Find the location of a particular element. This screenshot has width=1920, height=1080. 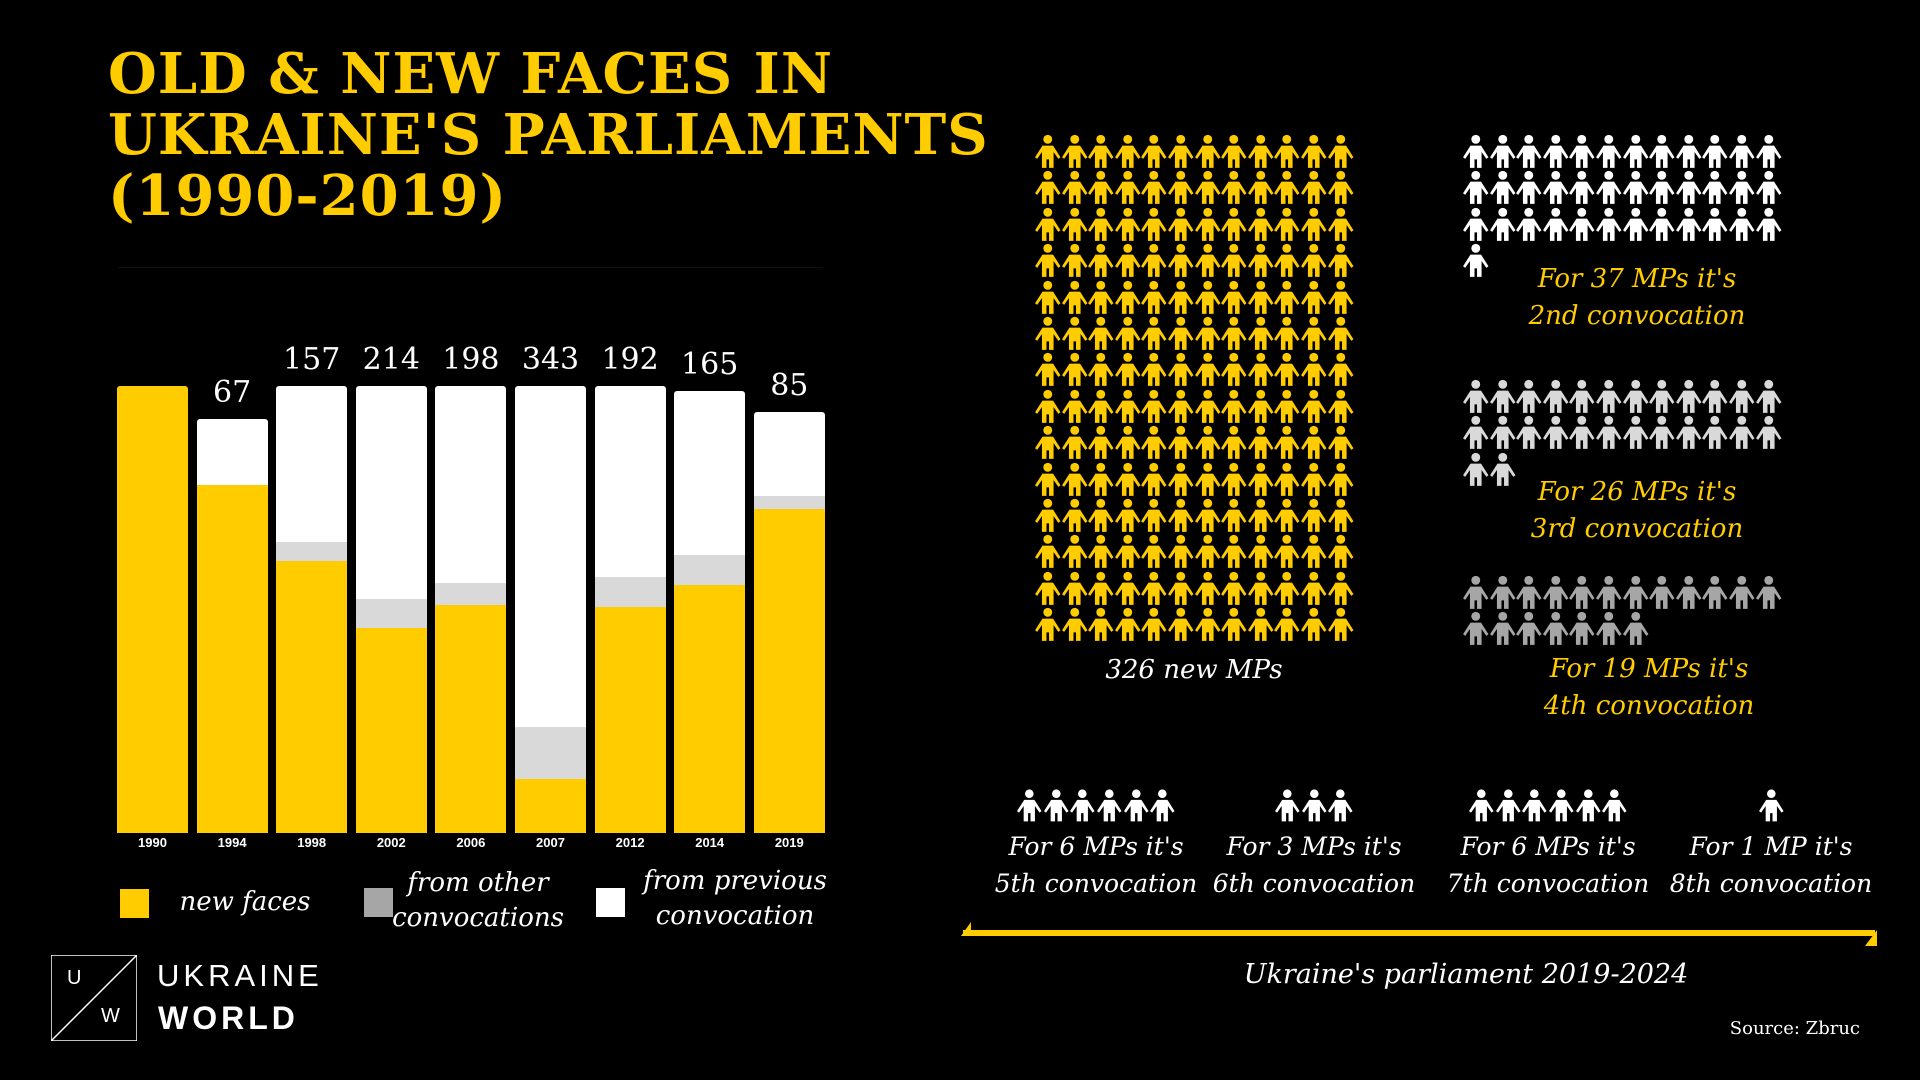

timeline-label: Ukraine's parliament 2019-2024 is located at coordinates (1466, 974).